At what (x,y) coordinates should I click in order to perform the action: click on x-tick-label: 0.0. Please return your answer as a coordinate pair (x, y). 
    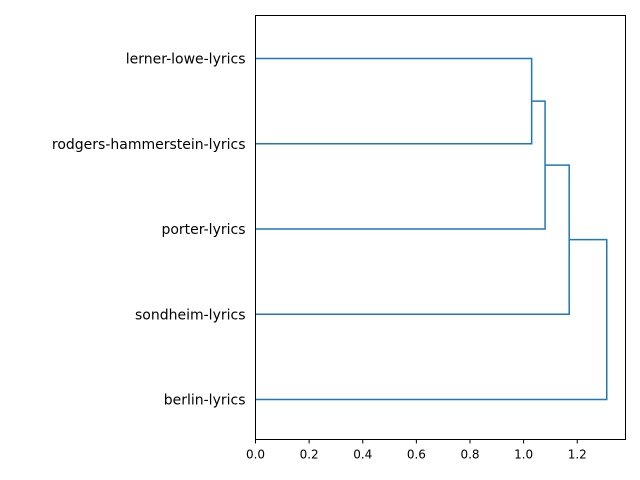
    Looking at the image, I should click on (255, 455).